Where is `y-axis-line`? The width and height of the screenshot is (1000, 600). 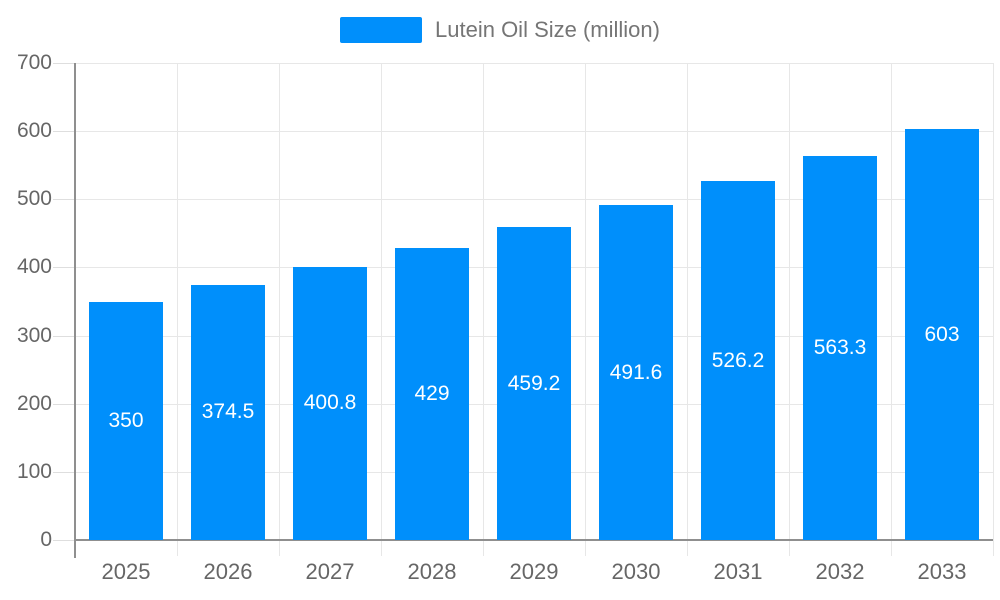
y-axis-line is located at coordinates (75, 310).